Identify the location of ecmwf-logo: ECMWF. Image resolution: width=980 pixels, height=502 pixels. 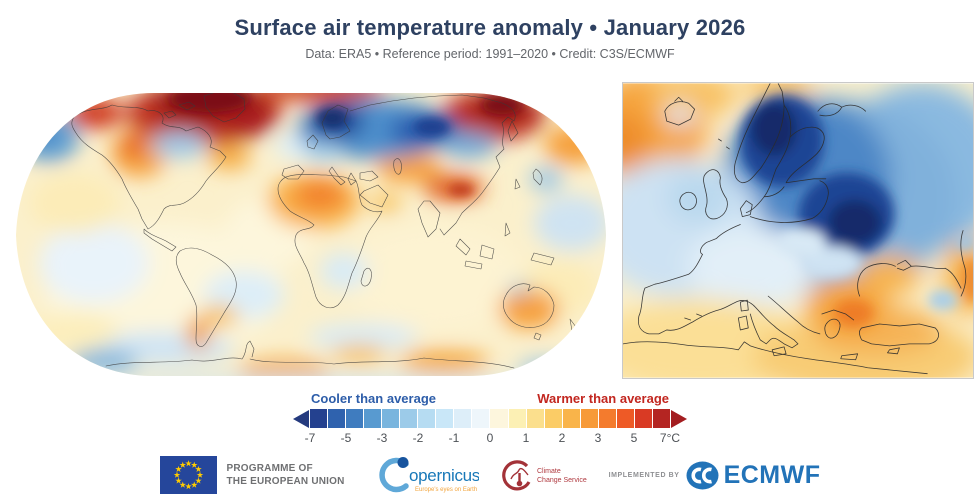
(753, 475).